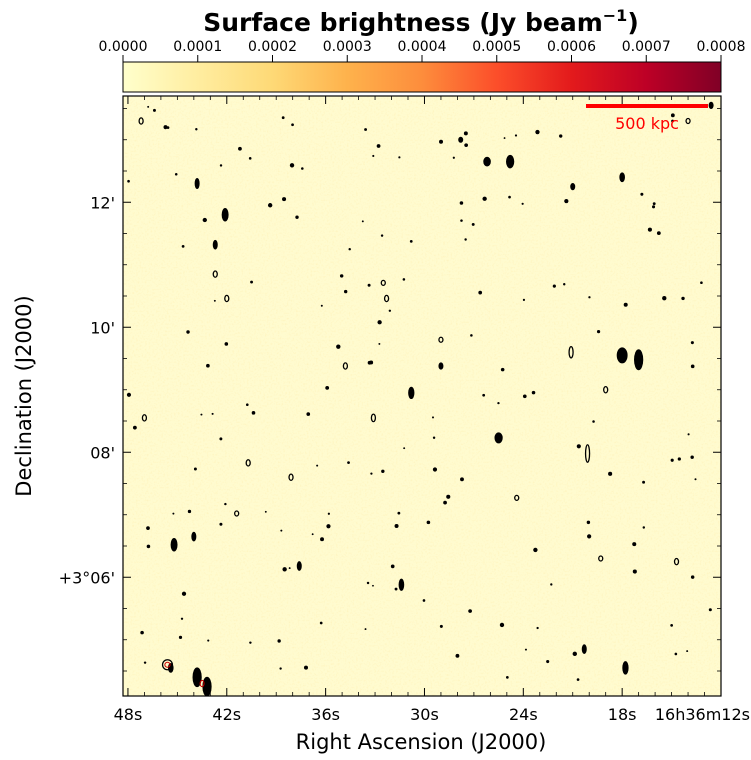  I want to click on colorbar, so click(422, 77).